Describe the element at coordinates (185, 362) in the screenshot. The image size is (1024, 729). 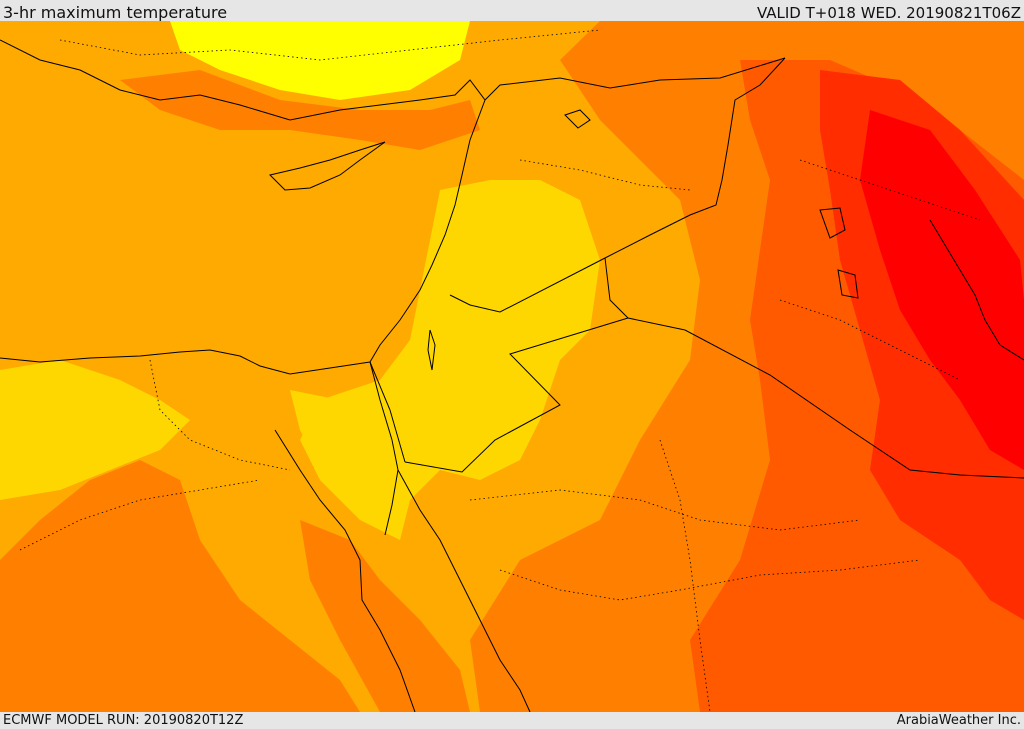
I see `coastline-egypt-north` at that location.